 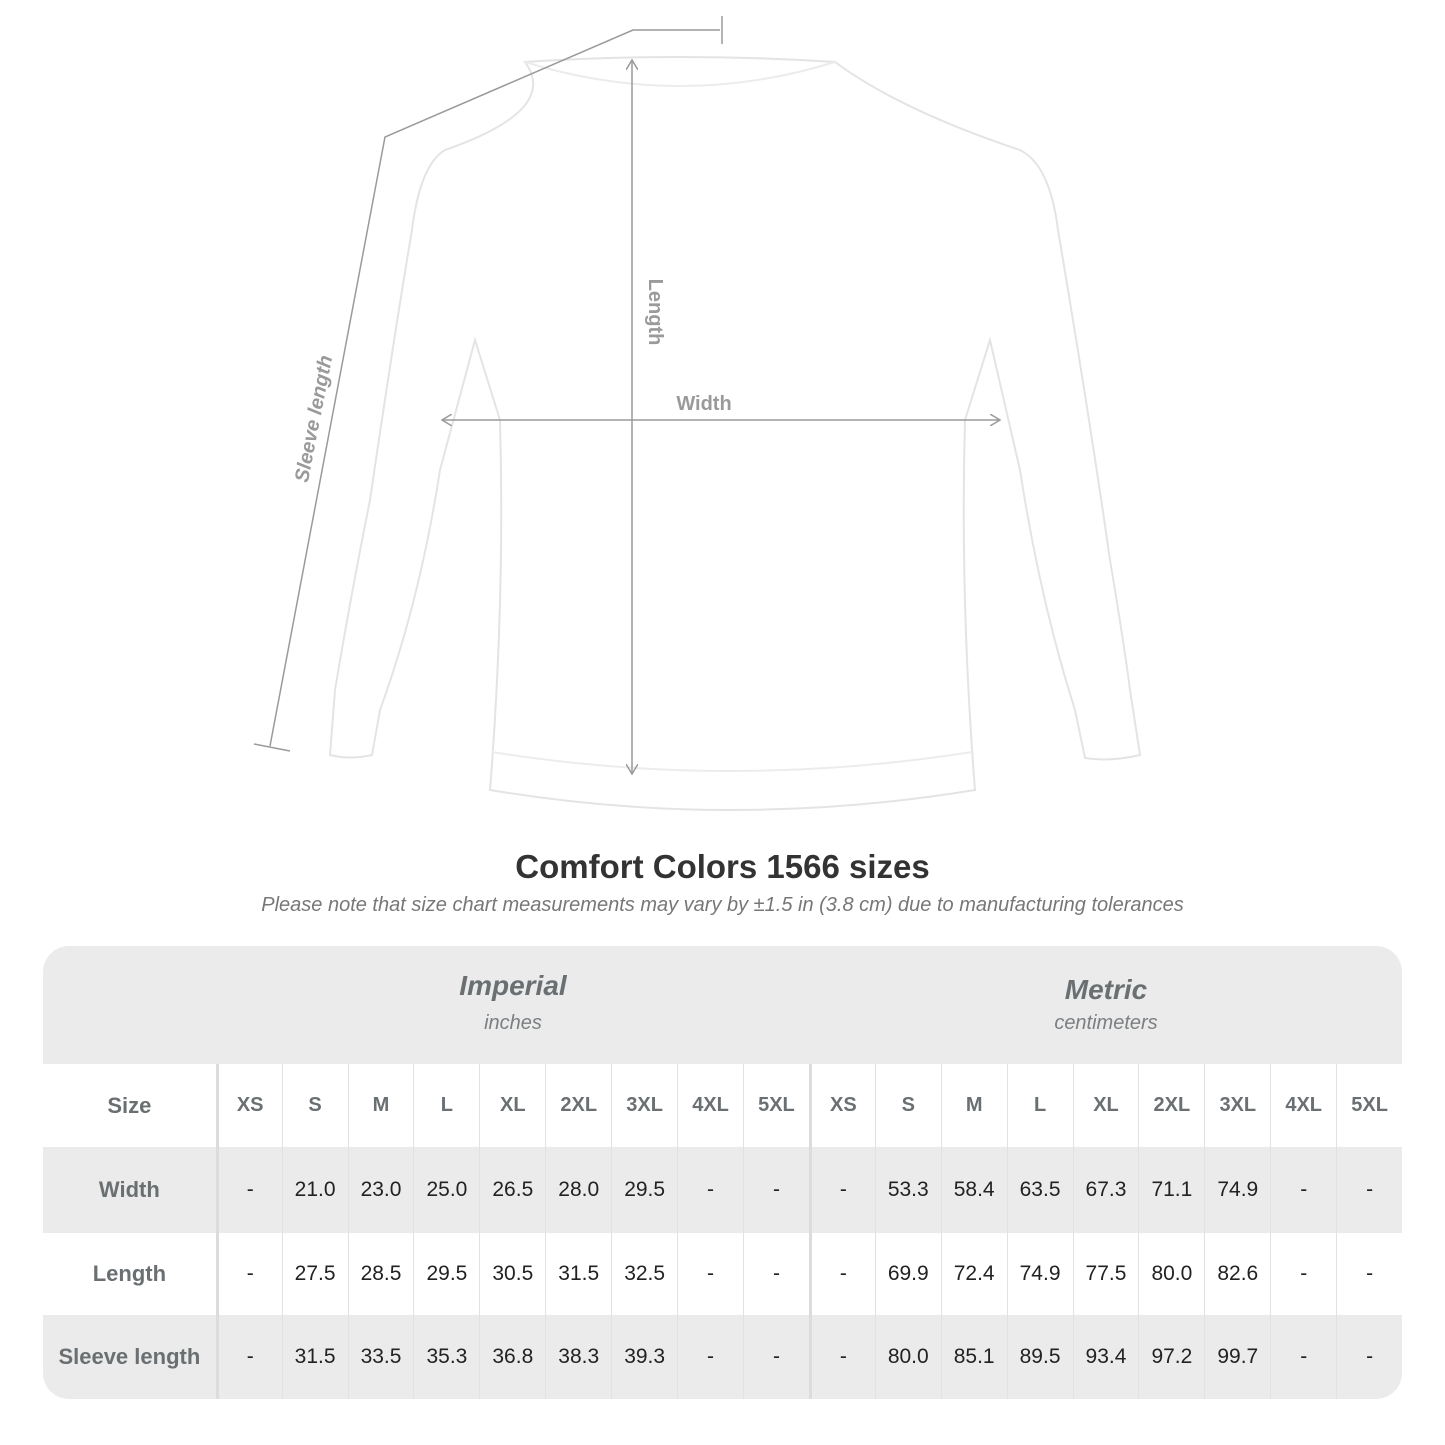 What do you see at coordinates (722, 866) in the screenshot?
I see `page-title: Comfort Colors 1566 sizes` at bounding box center [722, 866].